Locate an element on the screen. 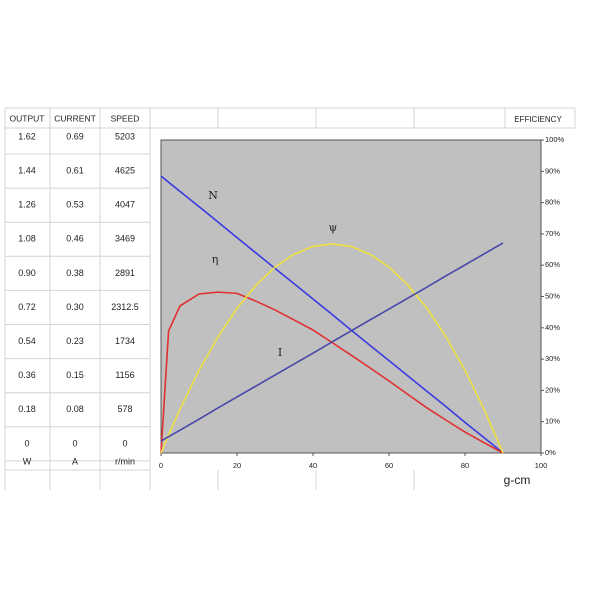 This screenshot has width=600, height=600. table-cell: 5203 is located at coordinates (125, 136).